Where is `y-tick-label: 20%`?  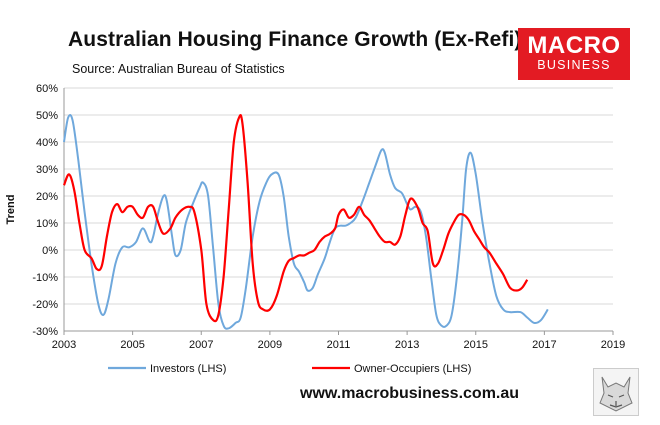
y-tick-label: 20% is located at coordinates (47, 197).